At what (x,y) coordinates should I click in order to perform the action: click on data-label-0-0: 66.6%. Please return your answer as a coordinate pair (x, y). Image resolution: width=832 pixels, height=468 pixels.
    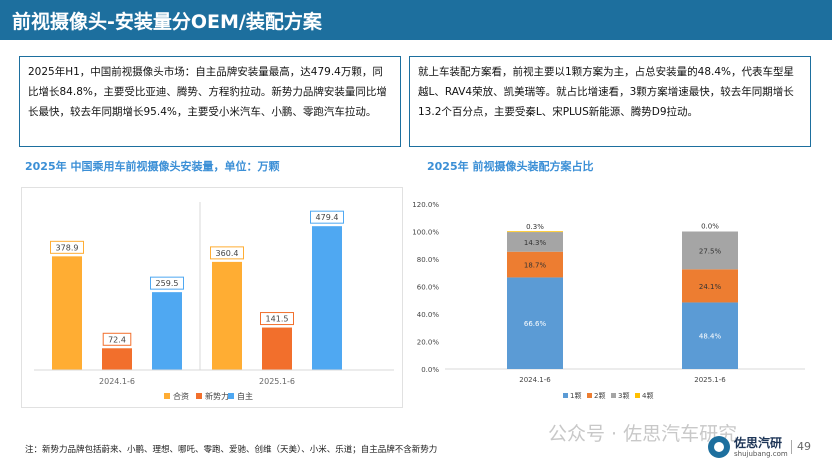
    Looking at the image, I should click on (535, 324).